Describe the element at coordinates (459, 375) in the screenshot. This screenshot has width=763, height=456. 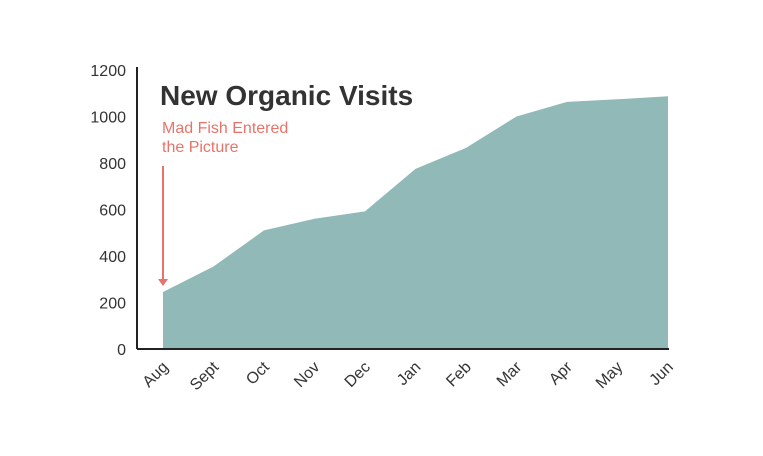
I see `x-tick-label: Feb` at that location.